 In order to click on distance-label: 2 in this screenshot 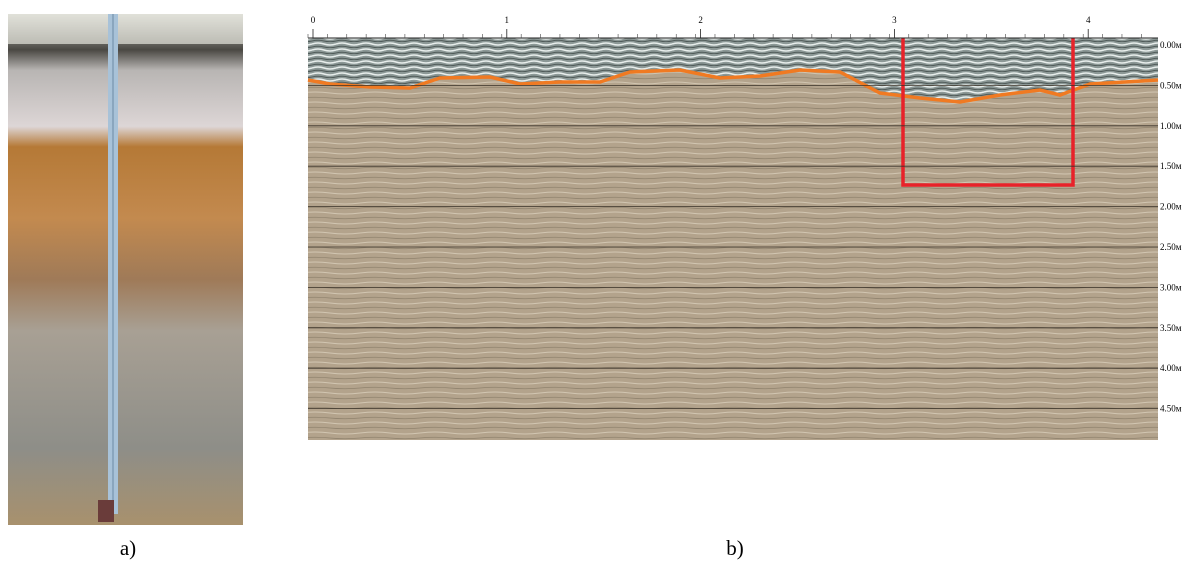, I will do `click(700, 20)`.